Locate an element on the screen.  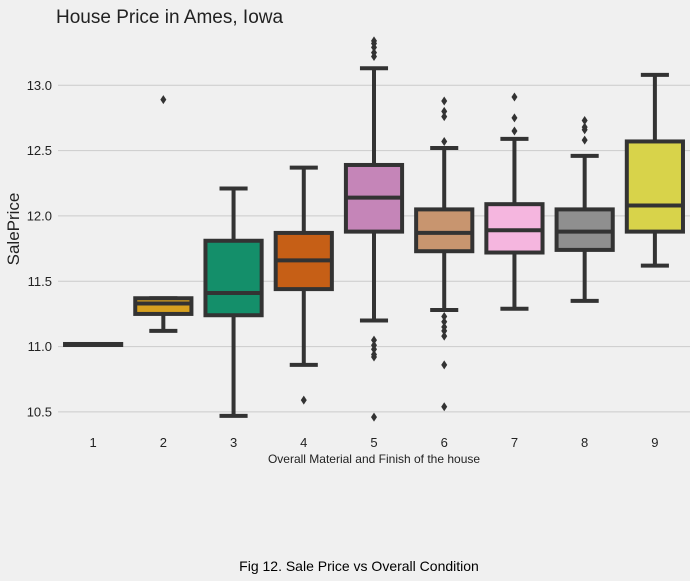
y-tick-label: 12.5 is located at coordinates (39, 150).